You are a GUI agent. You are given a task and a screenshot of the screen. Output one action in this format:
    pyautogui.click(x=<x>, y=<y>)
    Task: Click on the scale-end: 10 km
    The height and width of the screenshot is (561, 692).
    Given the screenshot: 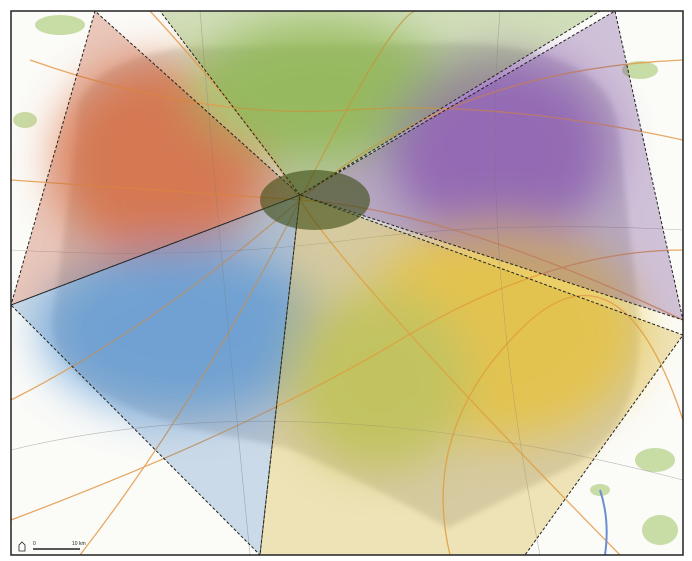 What is the action you would take?
    pyautogui.click(x=79, y=544)
    